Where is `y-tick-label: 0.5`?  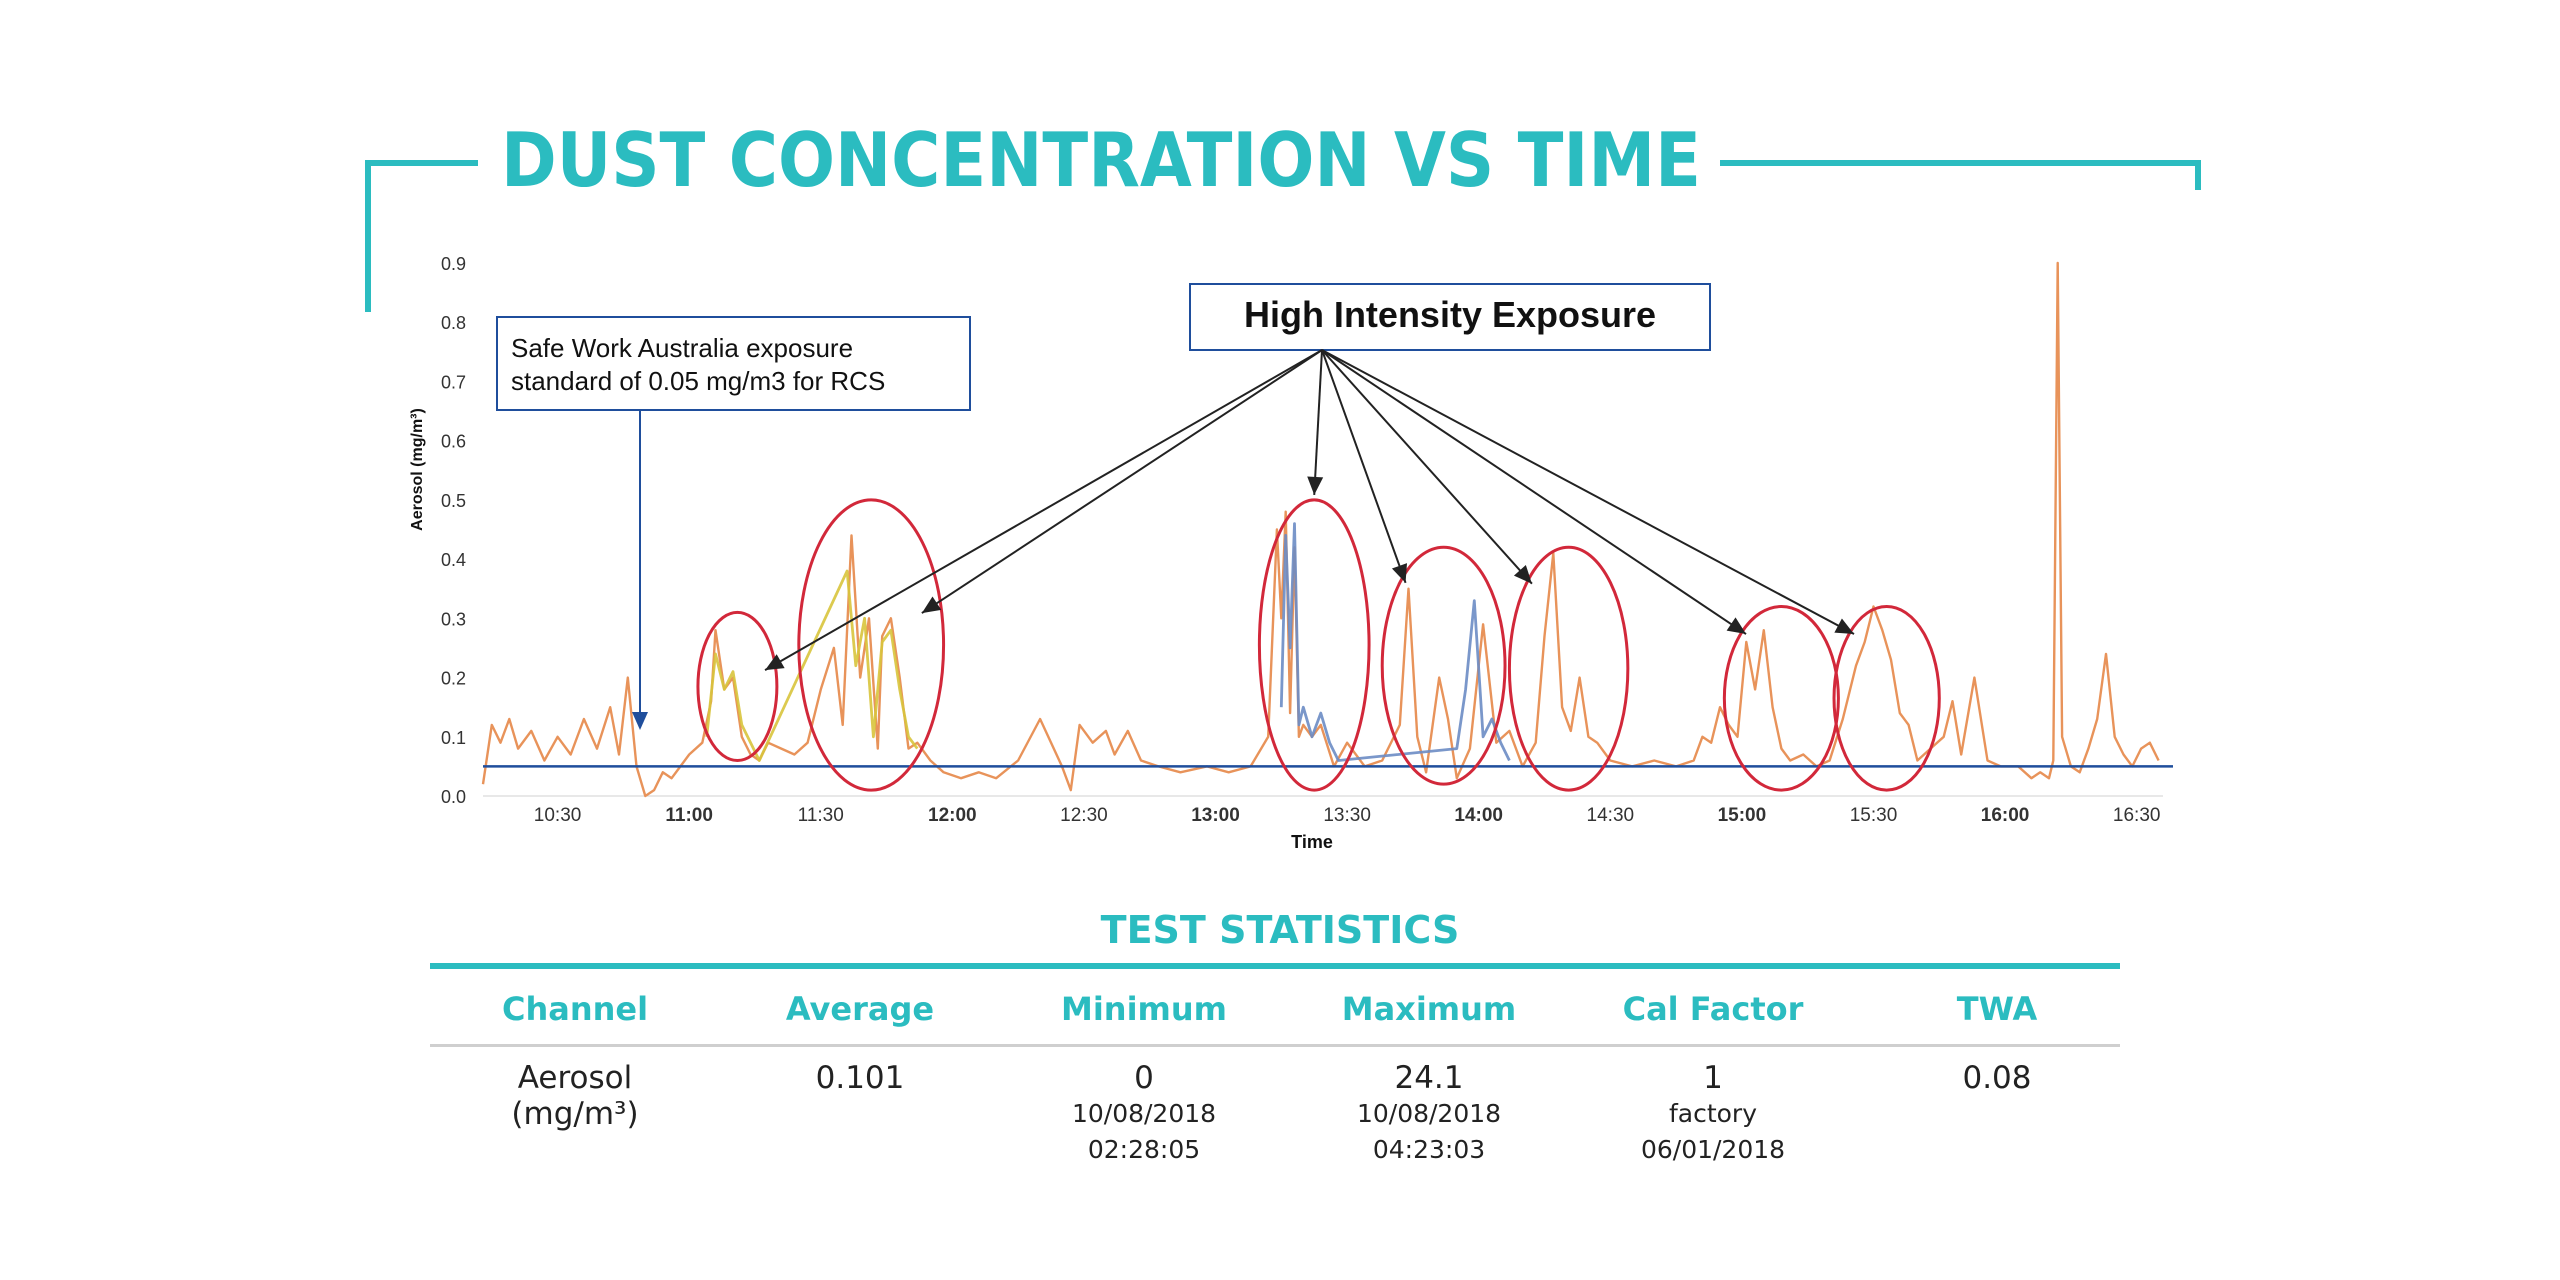
y-tick-label: 0.5 is located at coordinates (453, 501).